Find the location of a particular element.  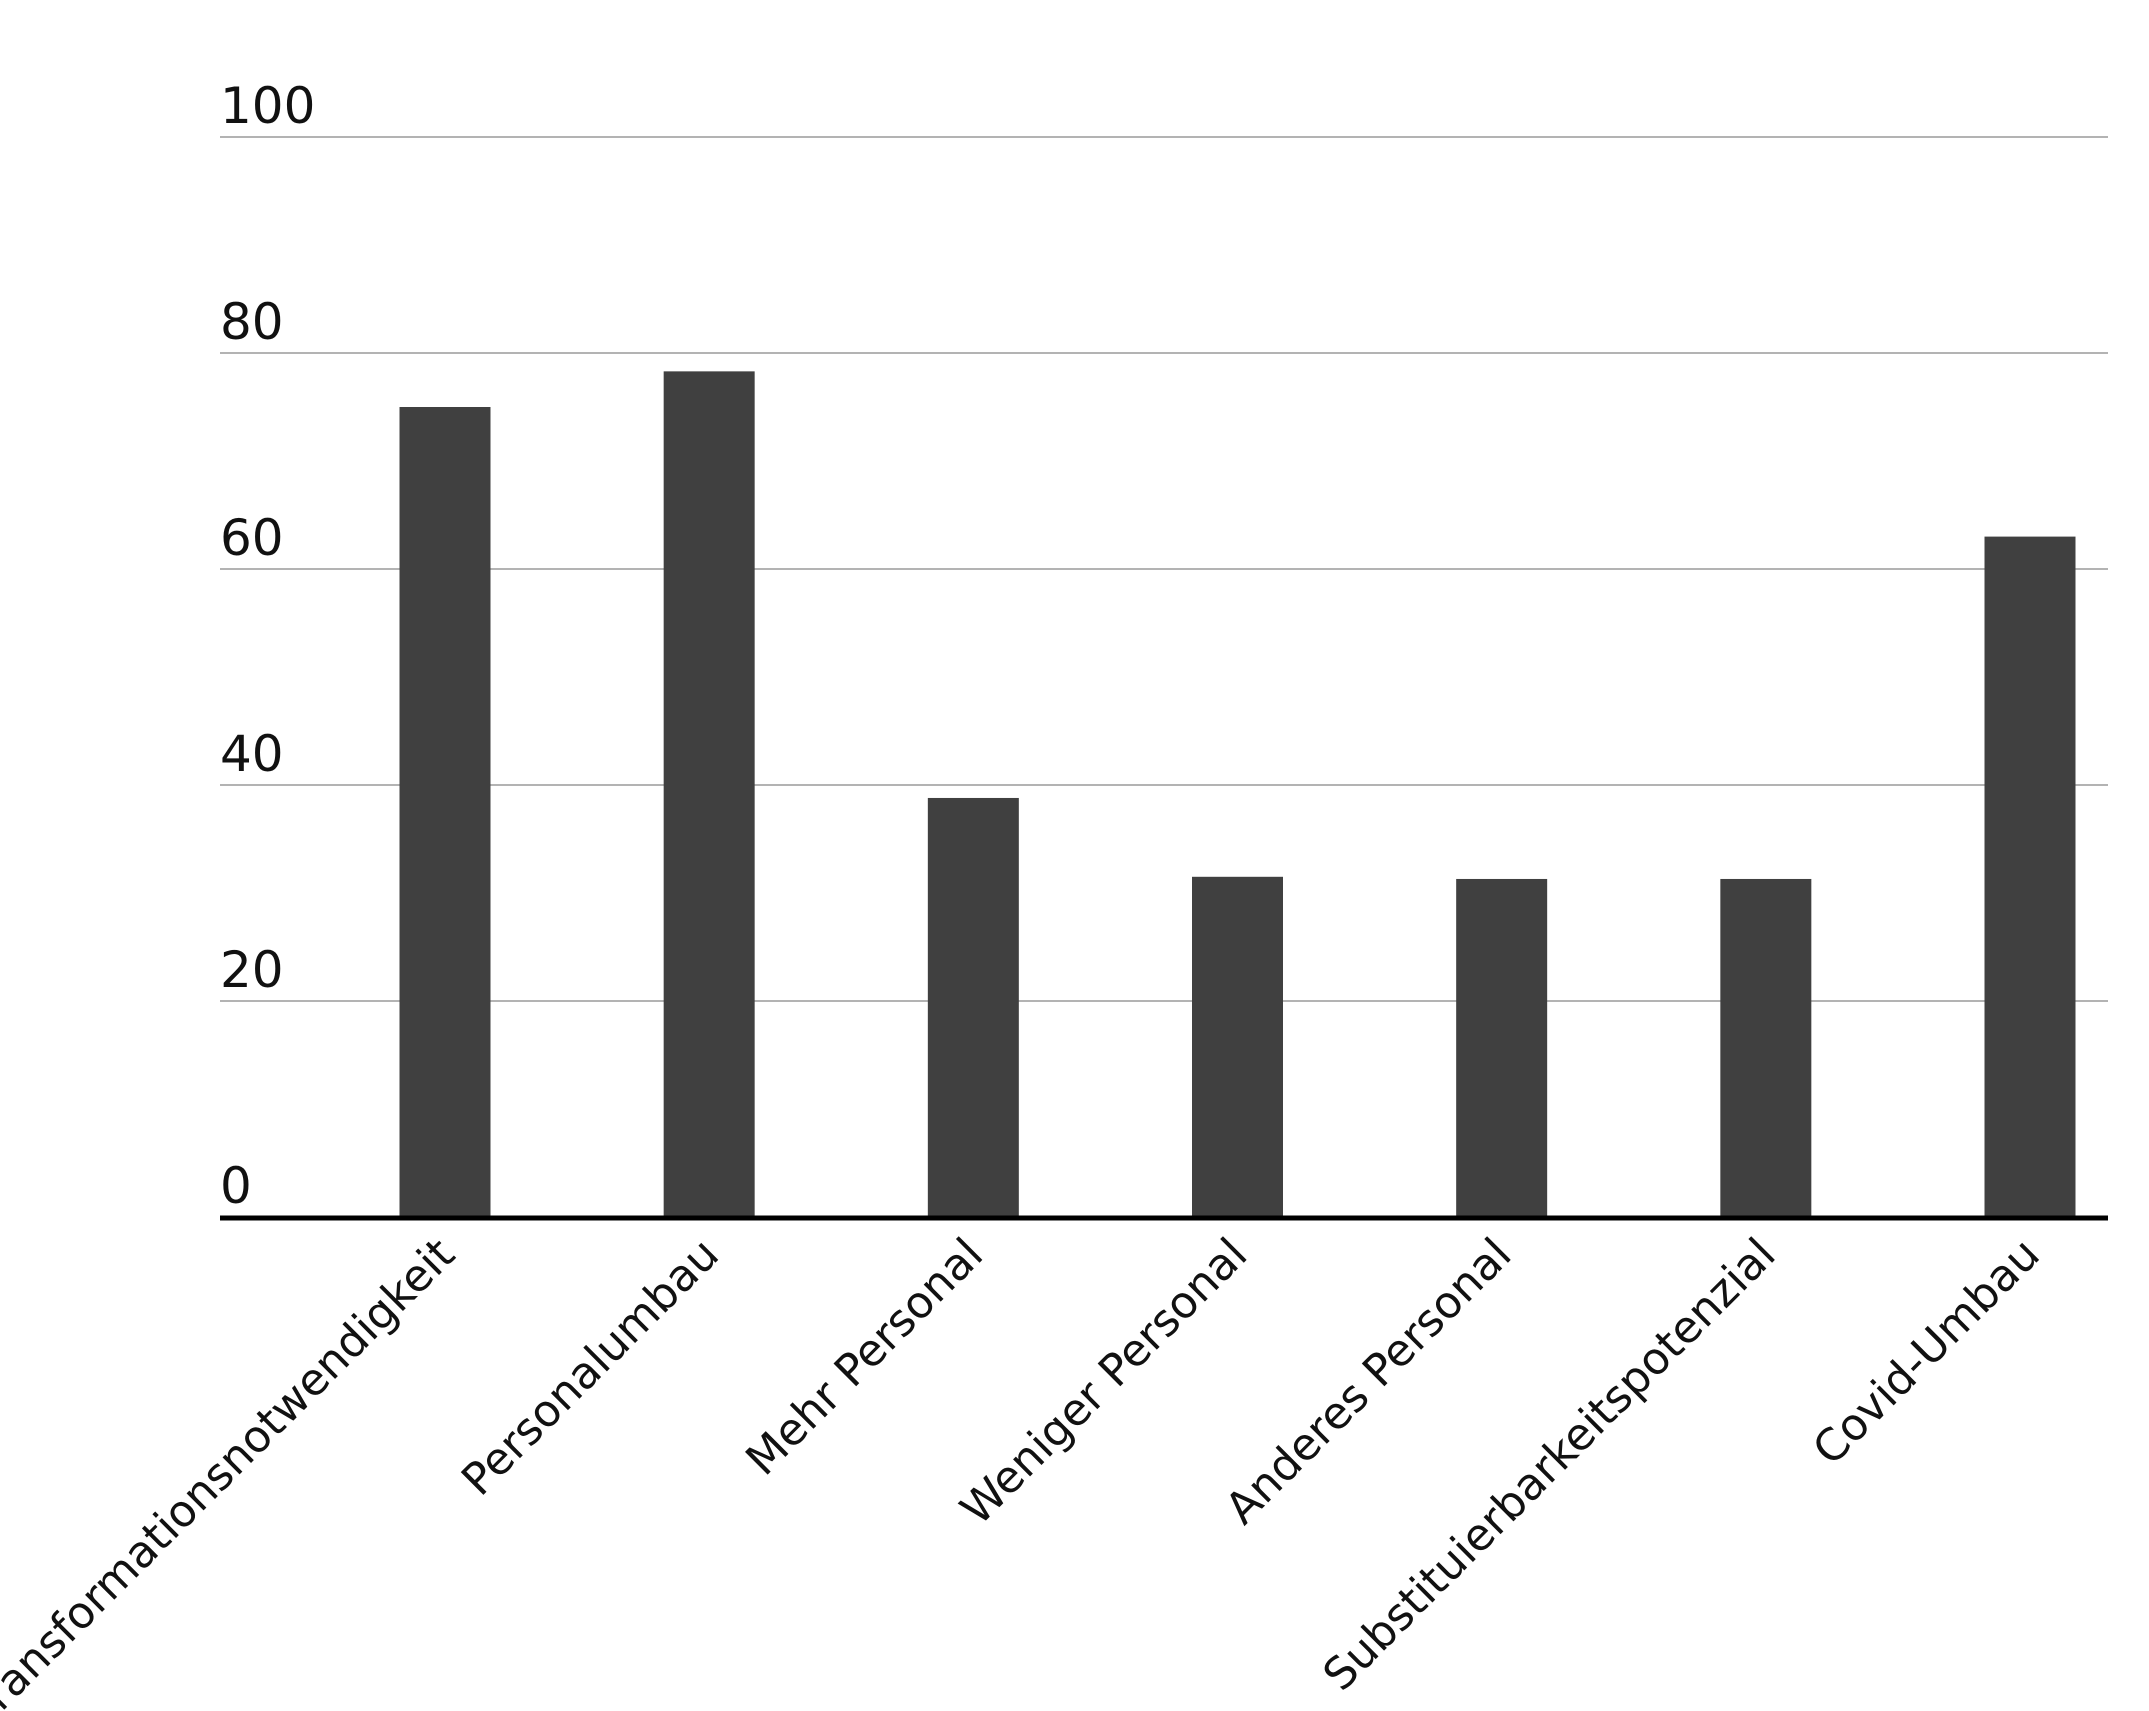

y-tick-label: 60 is located at coordinates (252, 538).